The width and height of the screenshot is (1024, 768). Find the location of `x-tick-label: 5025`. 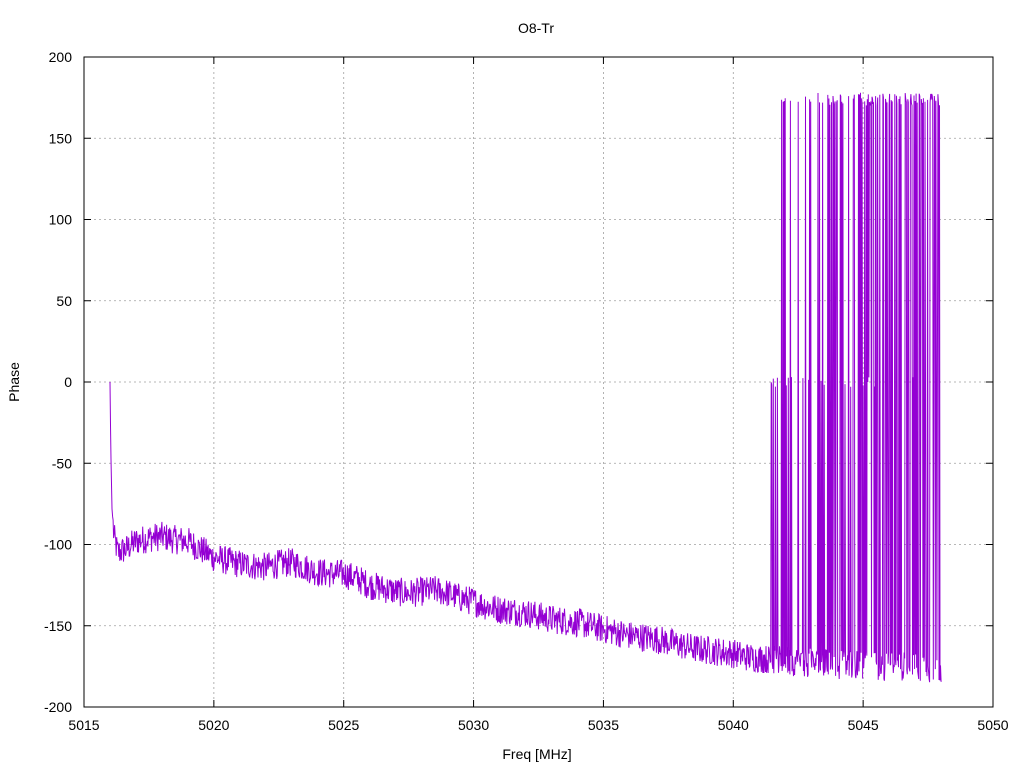

x-tick-label: 5025 is located at coordinates (343, 725).